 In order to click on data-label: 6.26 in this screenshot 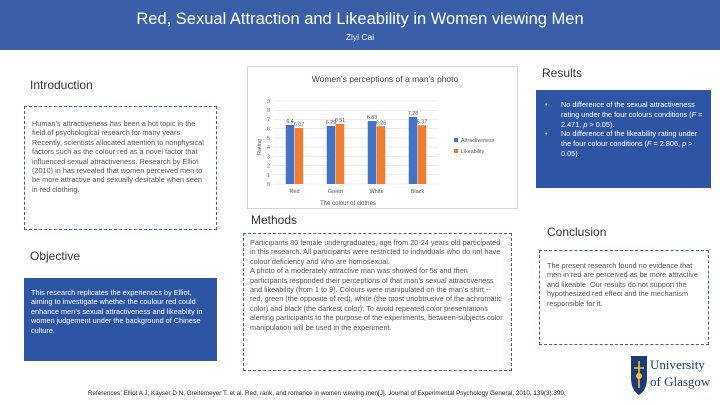, I will do `click(381, 123)`.